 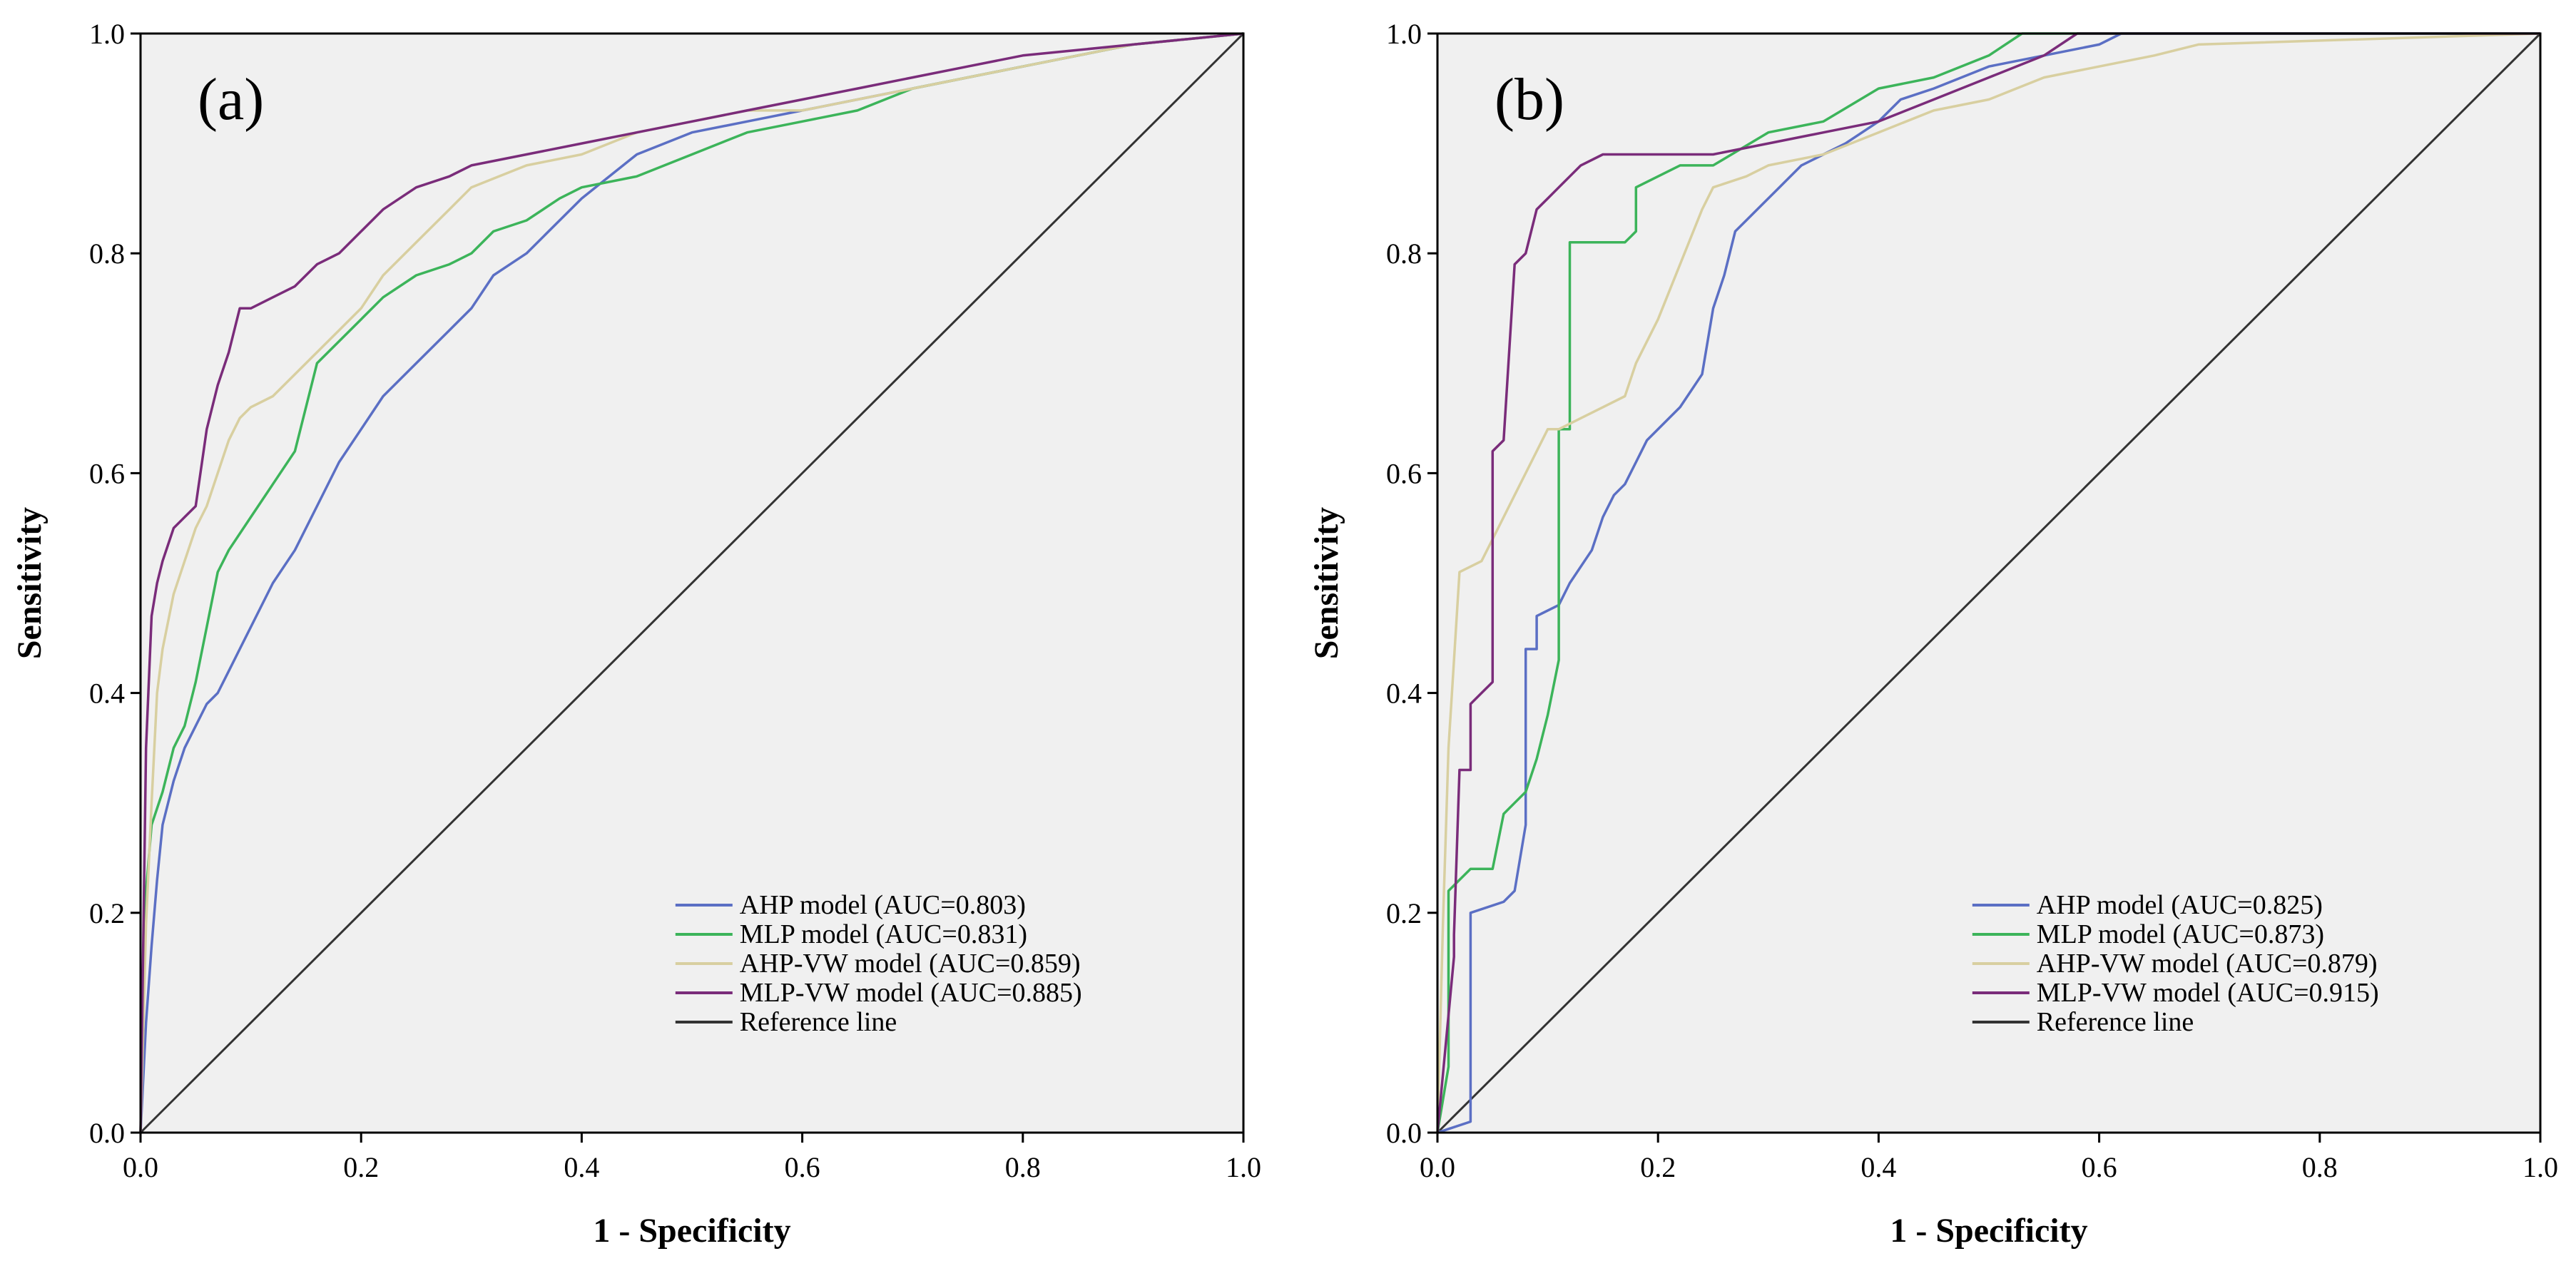 I want to click on legend-entry: MLP model (AUC=0.873), so click(x=2180, y=934).